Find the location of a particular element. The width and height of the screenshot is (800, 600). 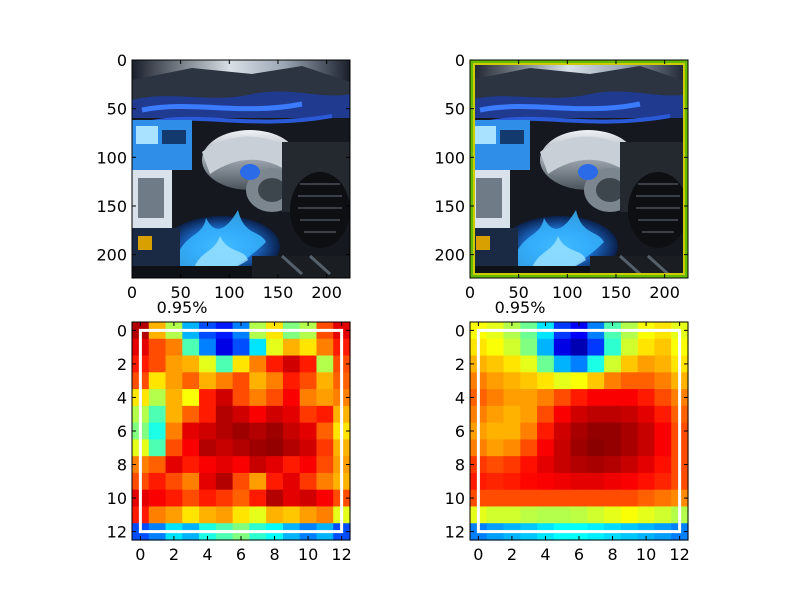

x-tick-label: 50 is located at coordinates (180, 292).